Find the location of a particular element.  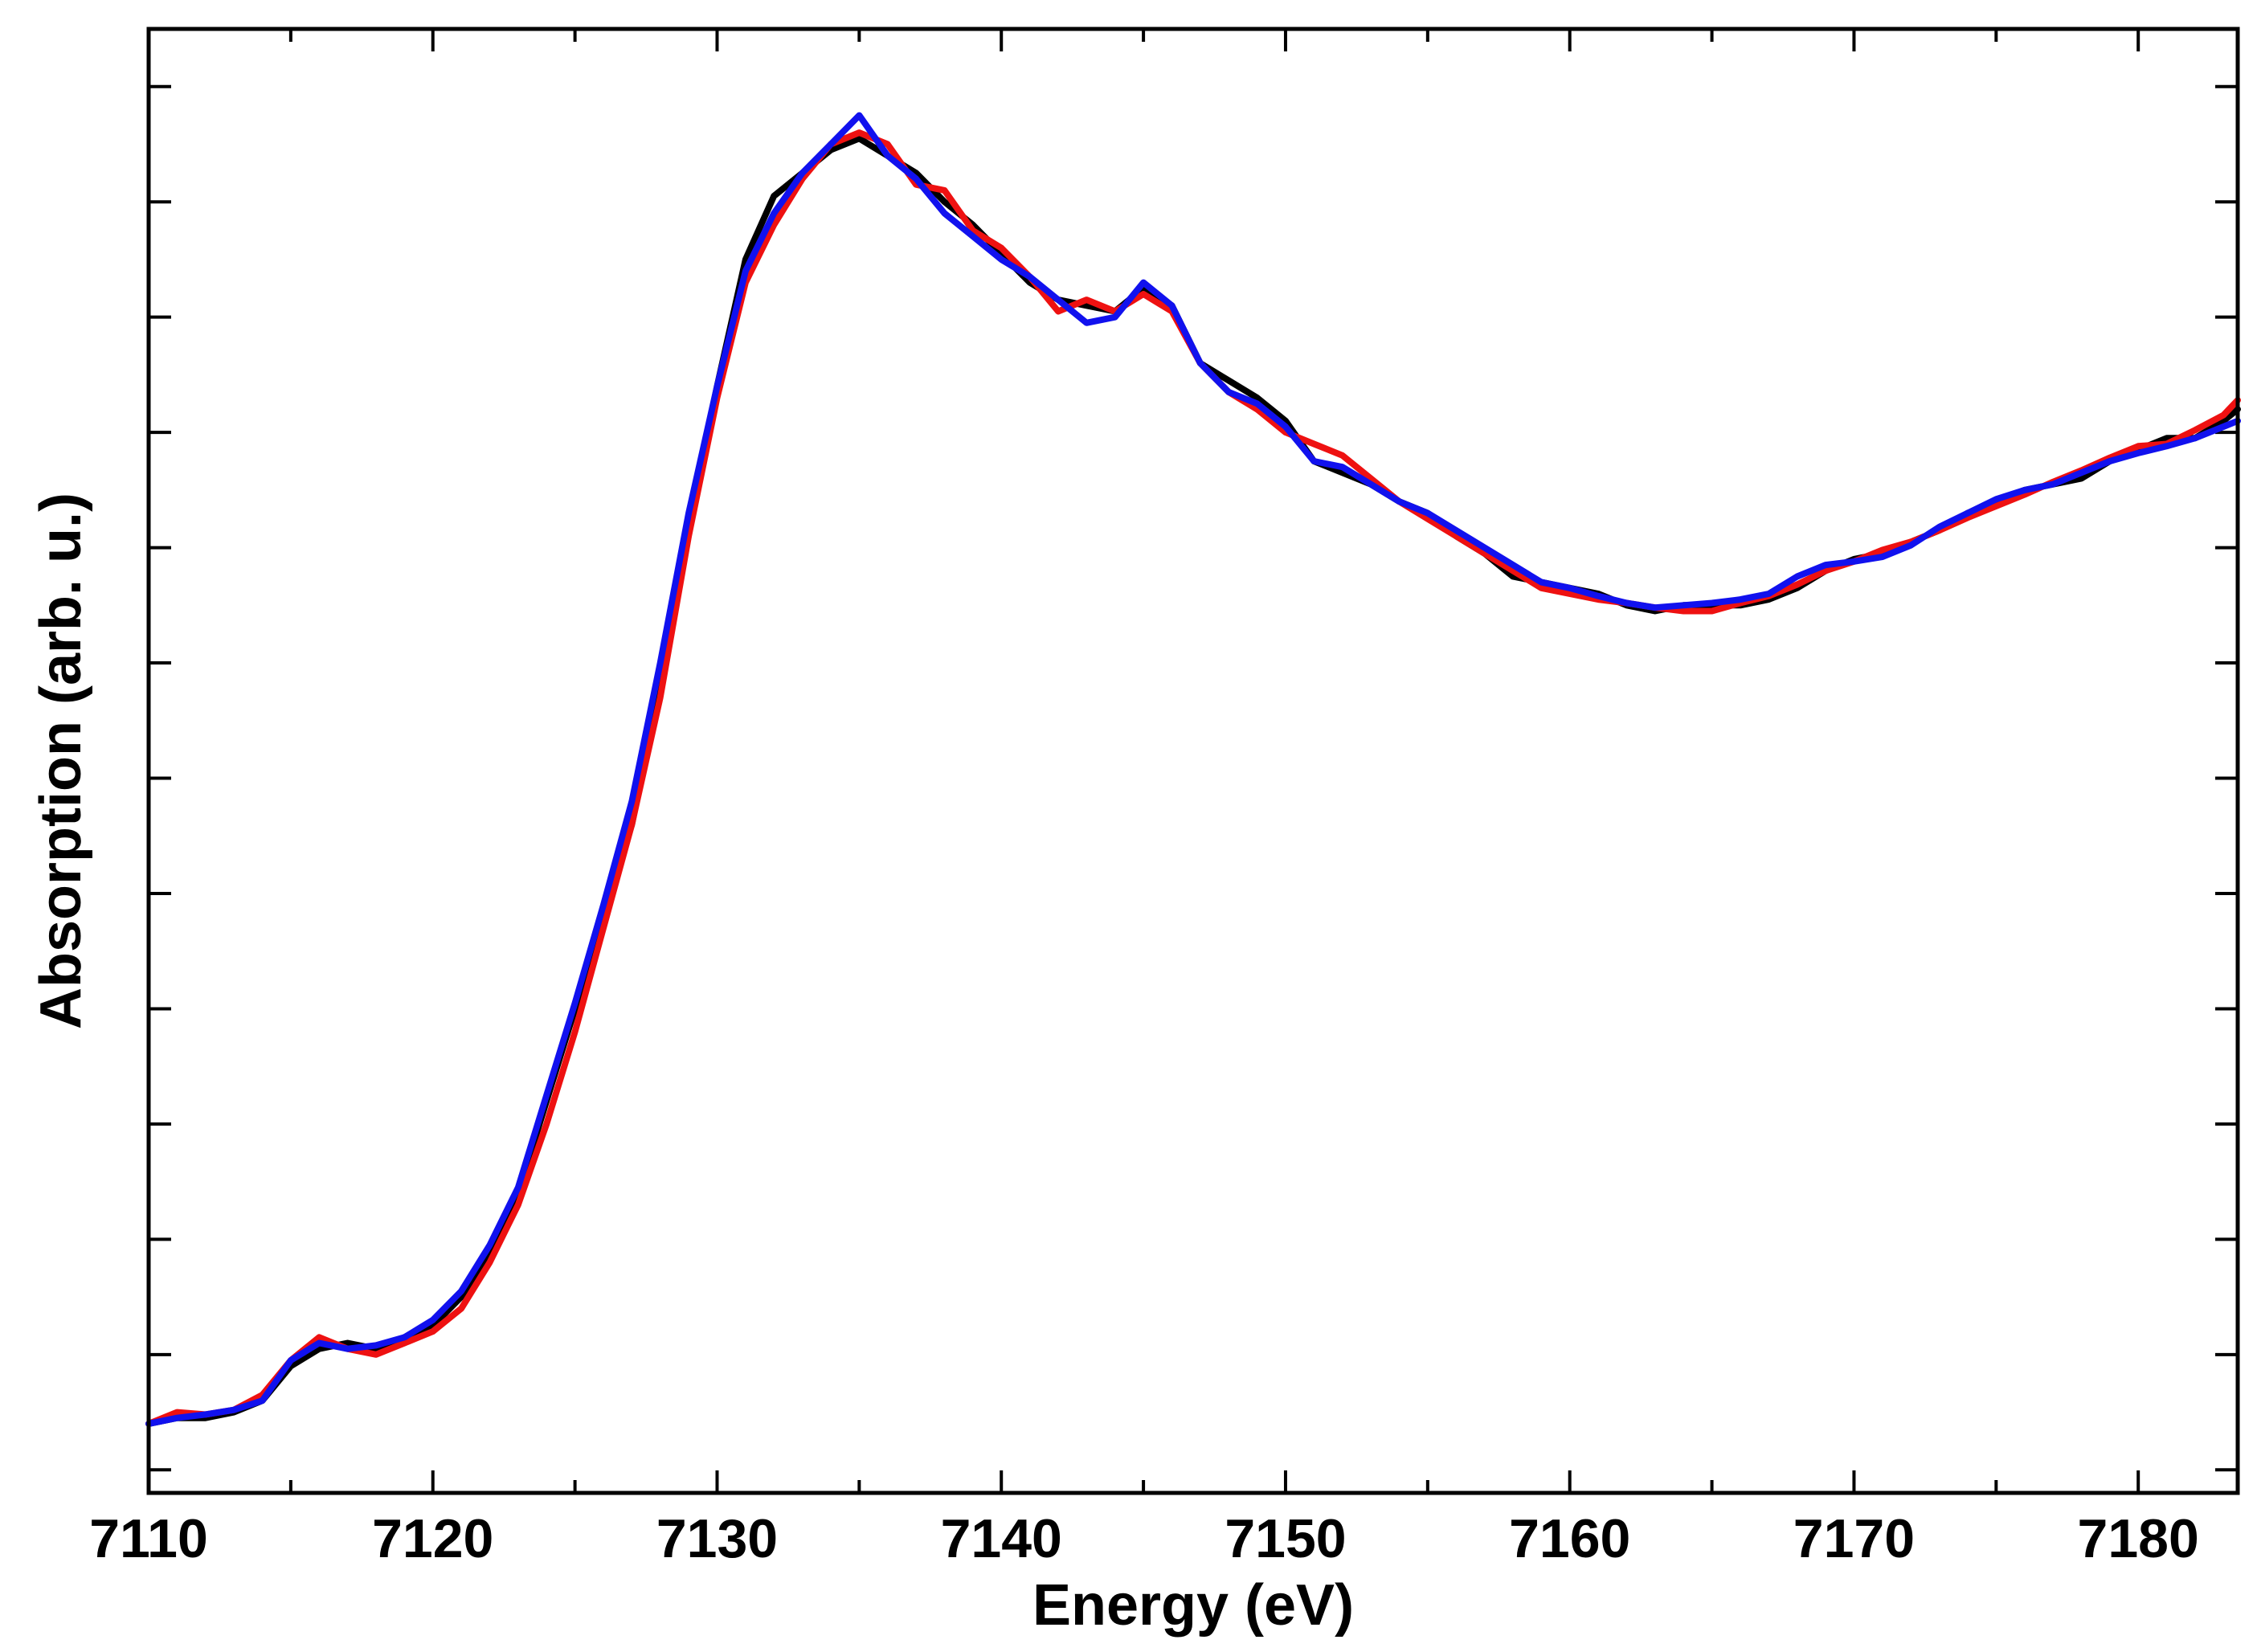

x-tick-label: 7140 is located at coordinates (1001, 1539).